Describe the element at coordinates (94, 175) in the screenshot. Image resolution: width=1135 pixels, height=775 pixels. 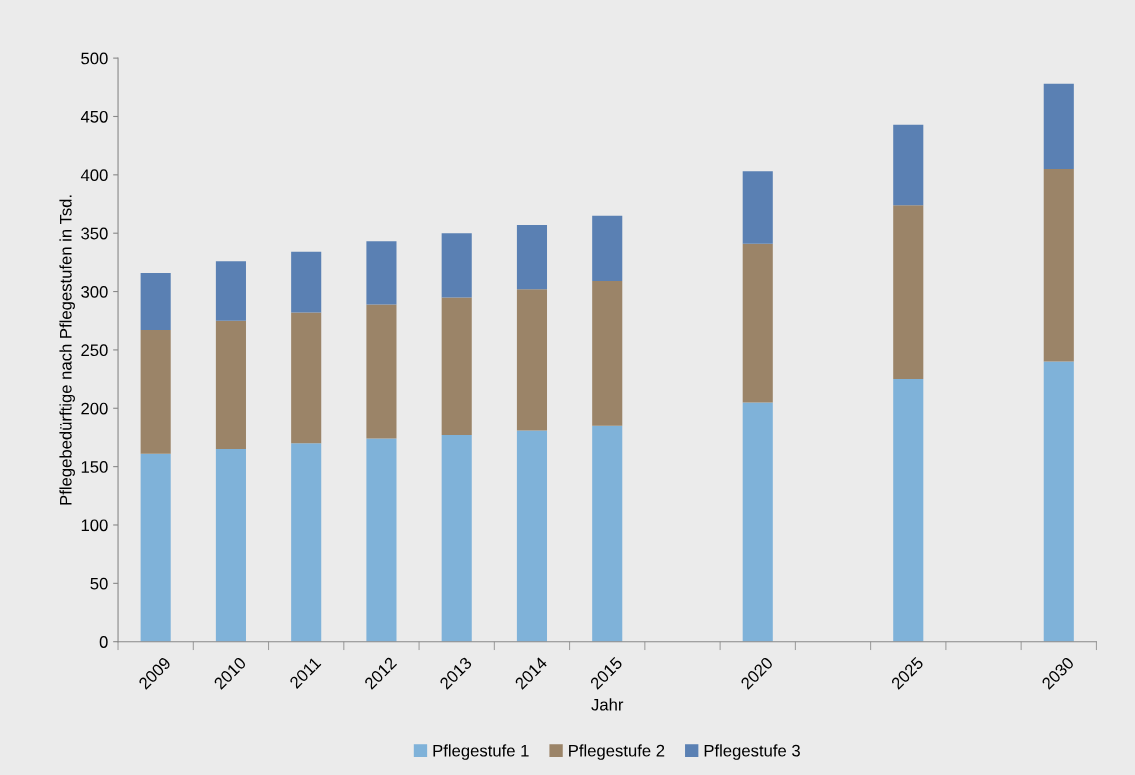
I see `y-tick-label: 400` at that location.